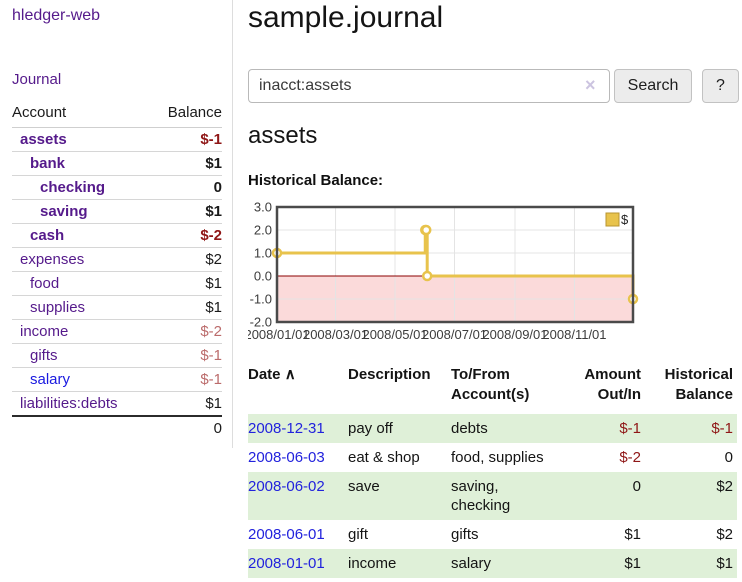 The image size is (742, 582). What do you see at coordinates (272, 374) in the screenshot?
I see `date-column-header: Date ∧` at bounding box center [272, 374].